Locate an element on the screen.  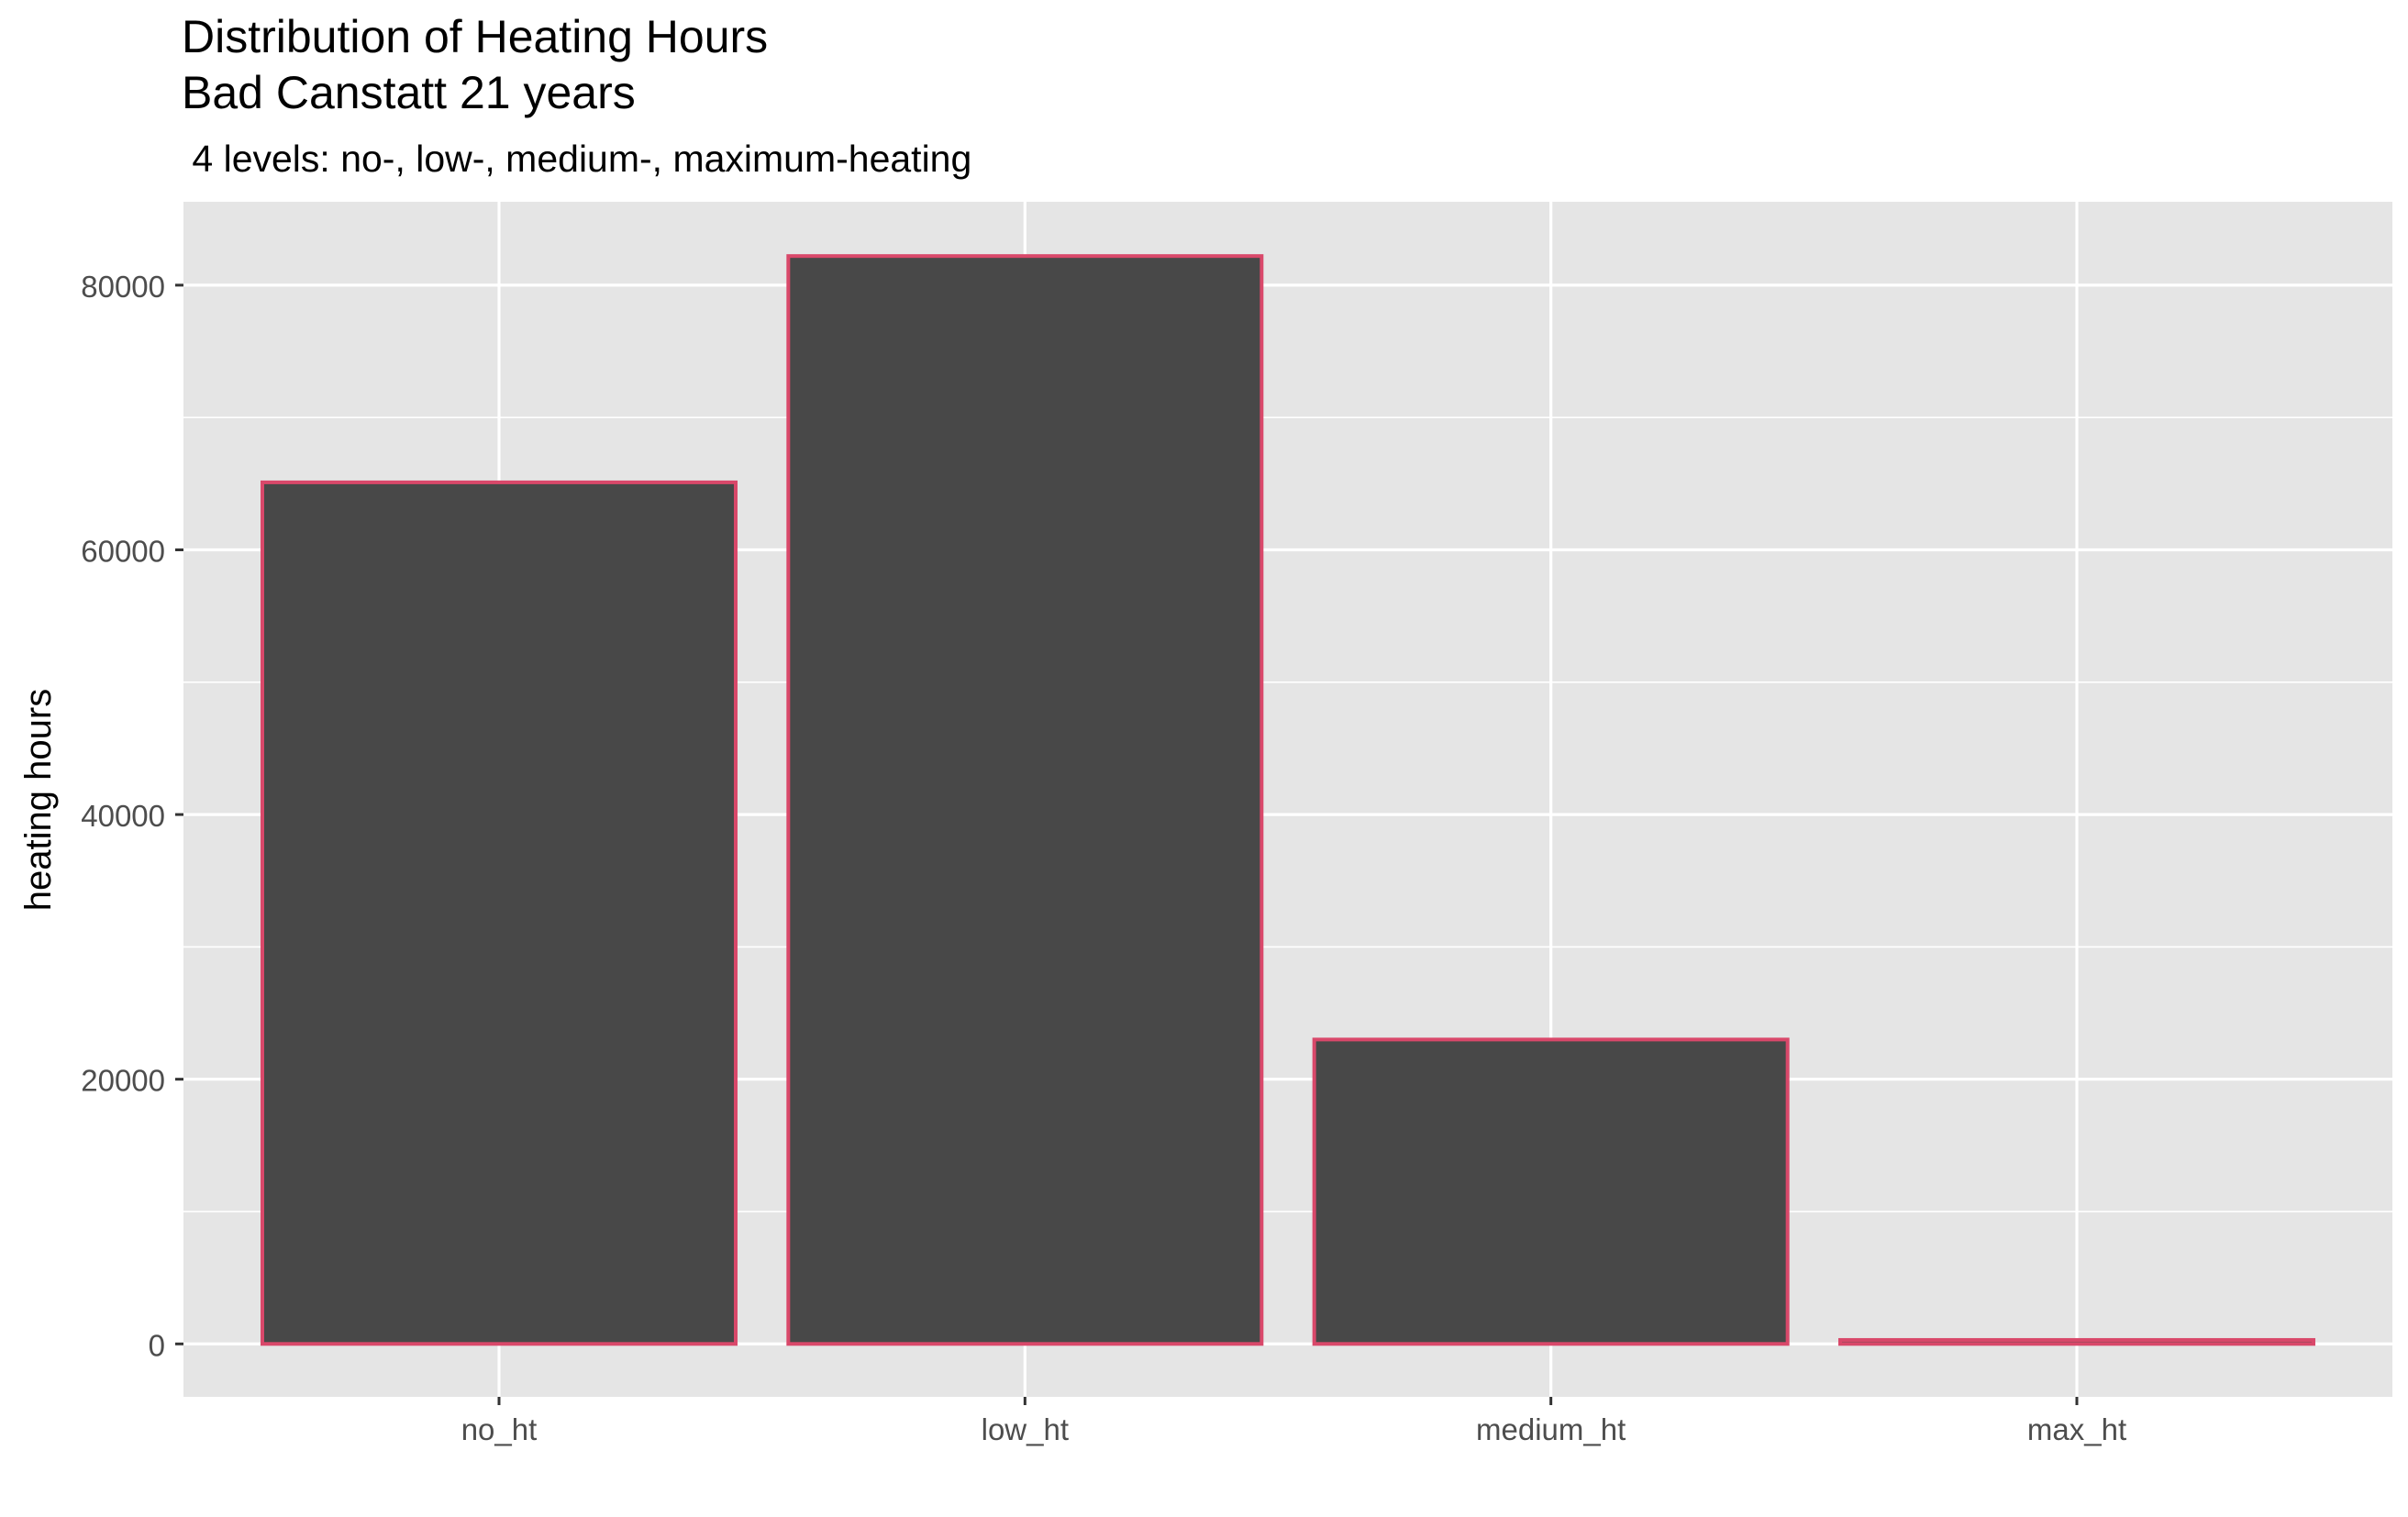
y-axis-title: heating hours is located at coordinates (38, 800).